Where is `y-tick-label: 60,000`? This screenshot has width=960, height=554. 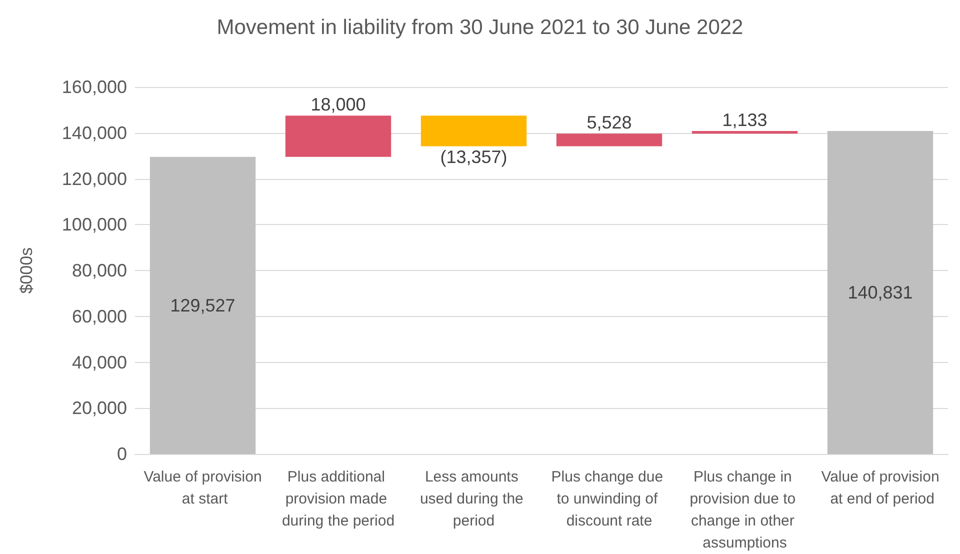
y-tick-label: 60,000 is located at coordinates (99, 316).